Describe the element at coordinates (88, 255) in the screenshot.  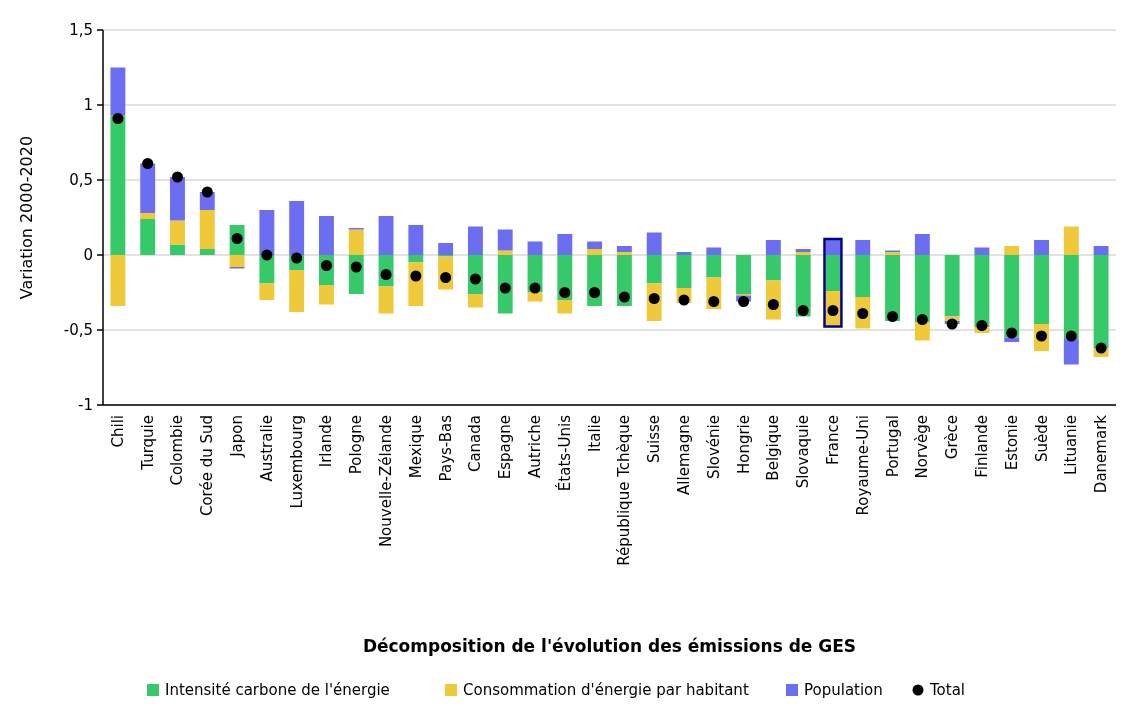
I see `y-tick-label: 0` at that location.